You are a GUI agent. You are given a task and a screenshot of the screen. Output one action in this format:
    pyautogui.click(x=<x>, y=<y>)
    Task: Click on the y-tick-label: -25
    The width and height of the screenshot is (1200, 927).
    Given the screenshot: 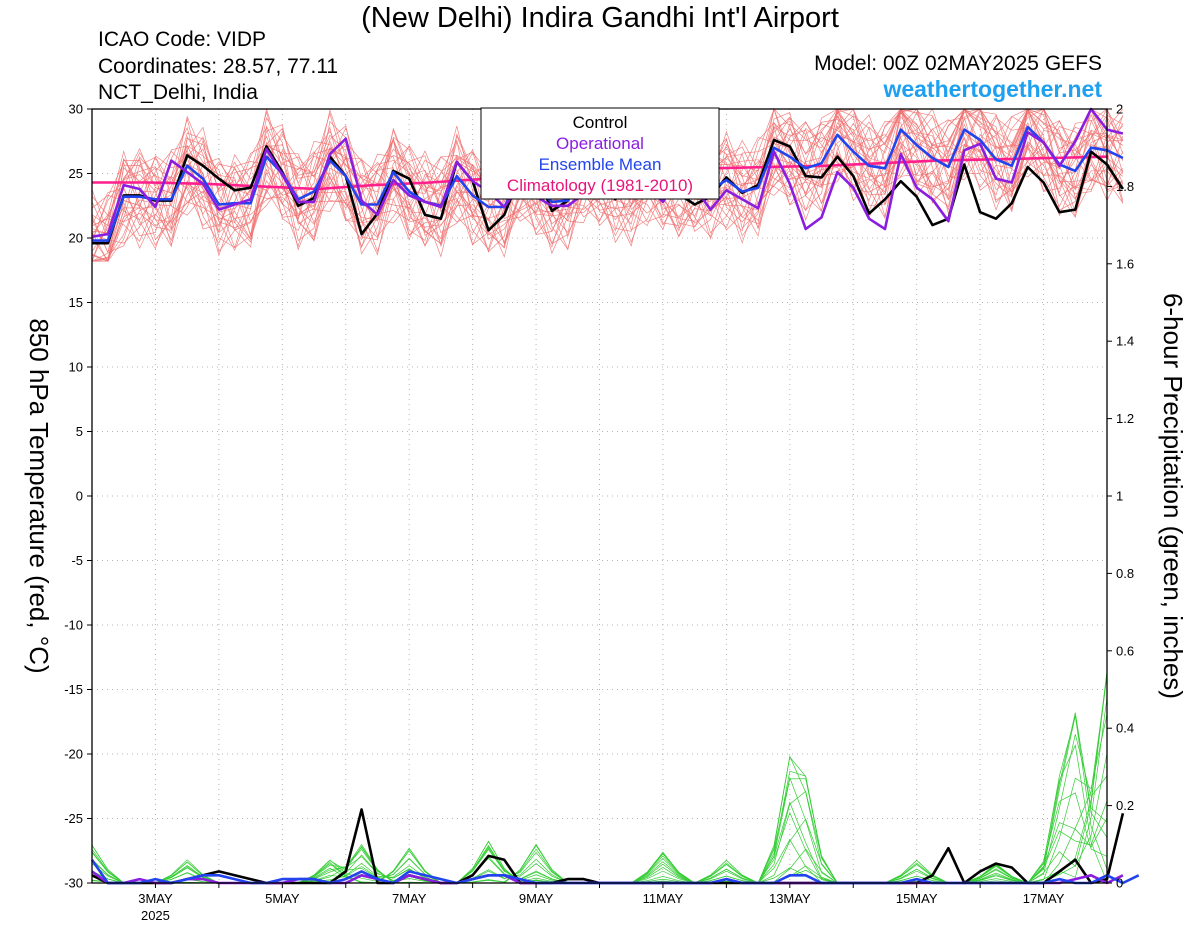 What is the action you would take?
    pyautogui.click(x=73, y=818)
    